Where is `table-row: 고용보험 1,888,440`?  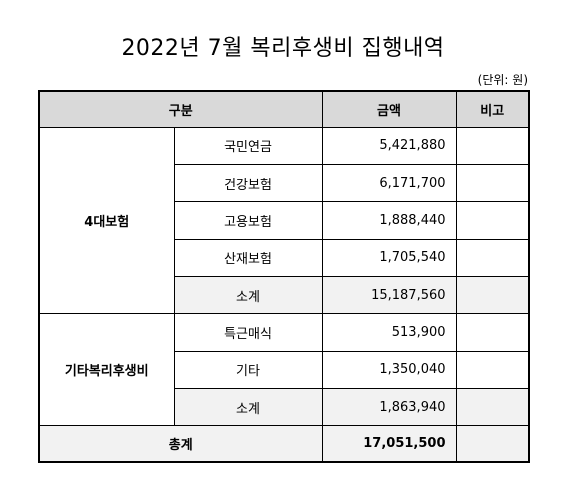
table-row: 고용보험 1,888,440 is located at coordinates (284, 220).